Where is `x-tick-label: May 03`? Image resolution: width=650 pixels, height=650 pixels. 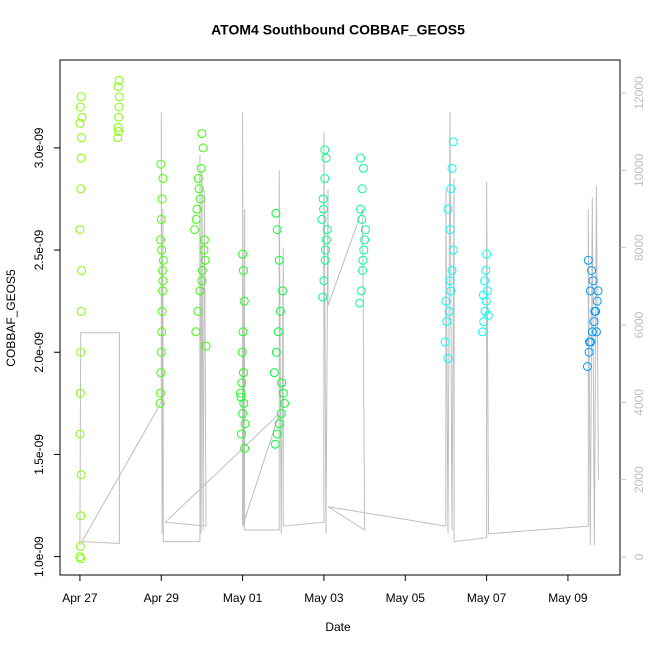 x-tick-label: May 03 is located at coordinates (324, 598).